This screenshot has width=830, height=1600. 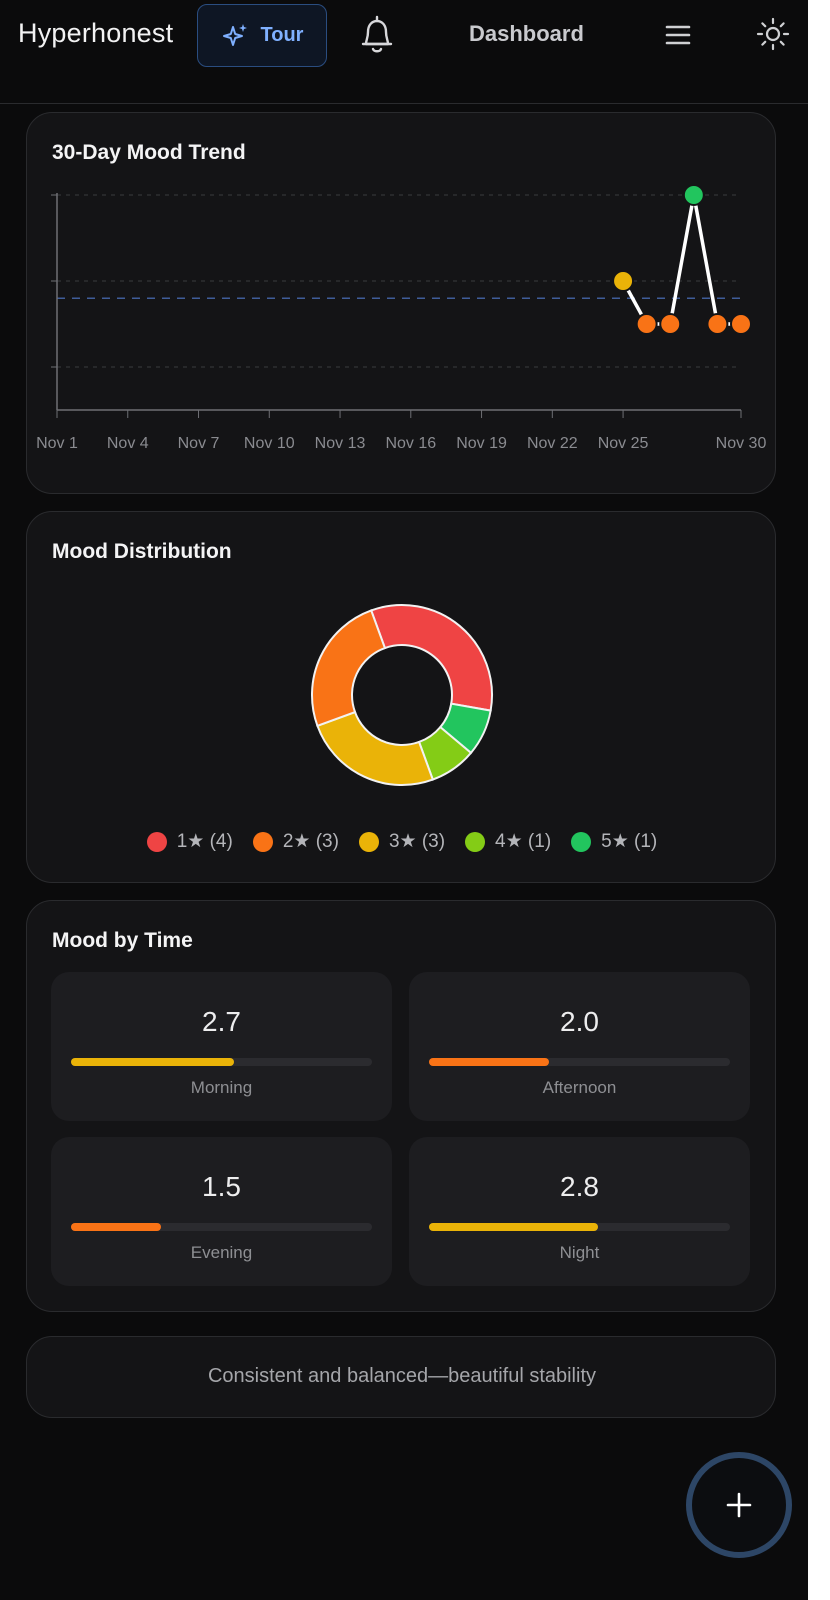 What do you see at coordinates (431, 658) in the screenshot?
I see `donut-slice-1star` at bounding box center [431, 658].